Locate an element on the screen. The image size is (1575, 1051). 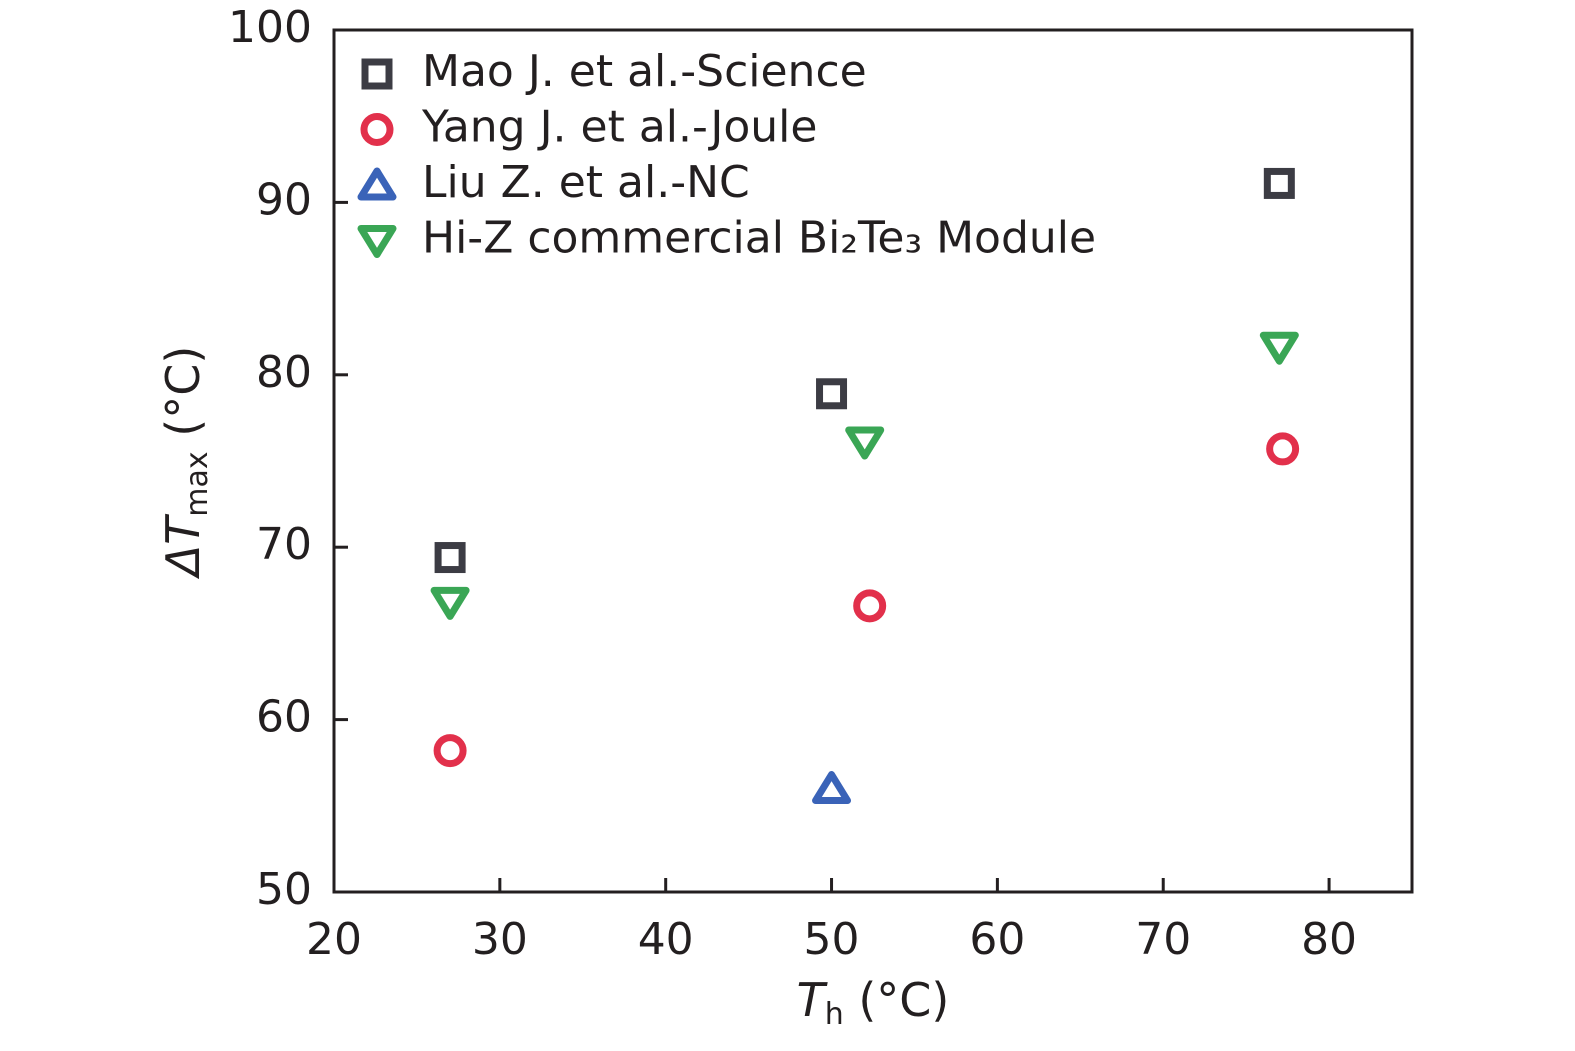
legend-label: Mao J. et al.-Science is located at coordinates (644, 71).